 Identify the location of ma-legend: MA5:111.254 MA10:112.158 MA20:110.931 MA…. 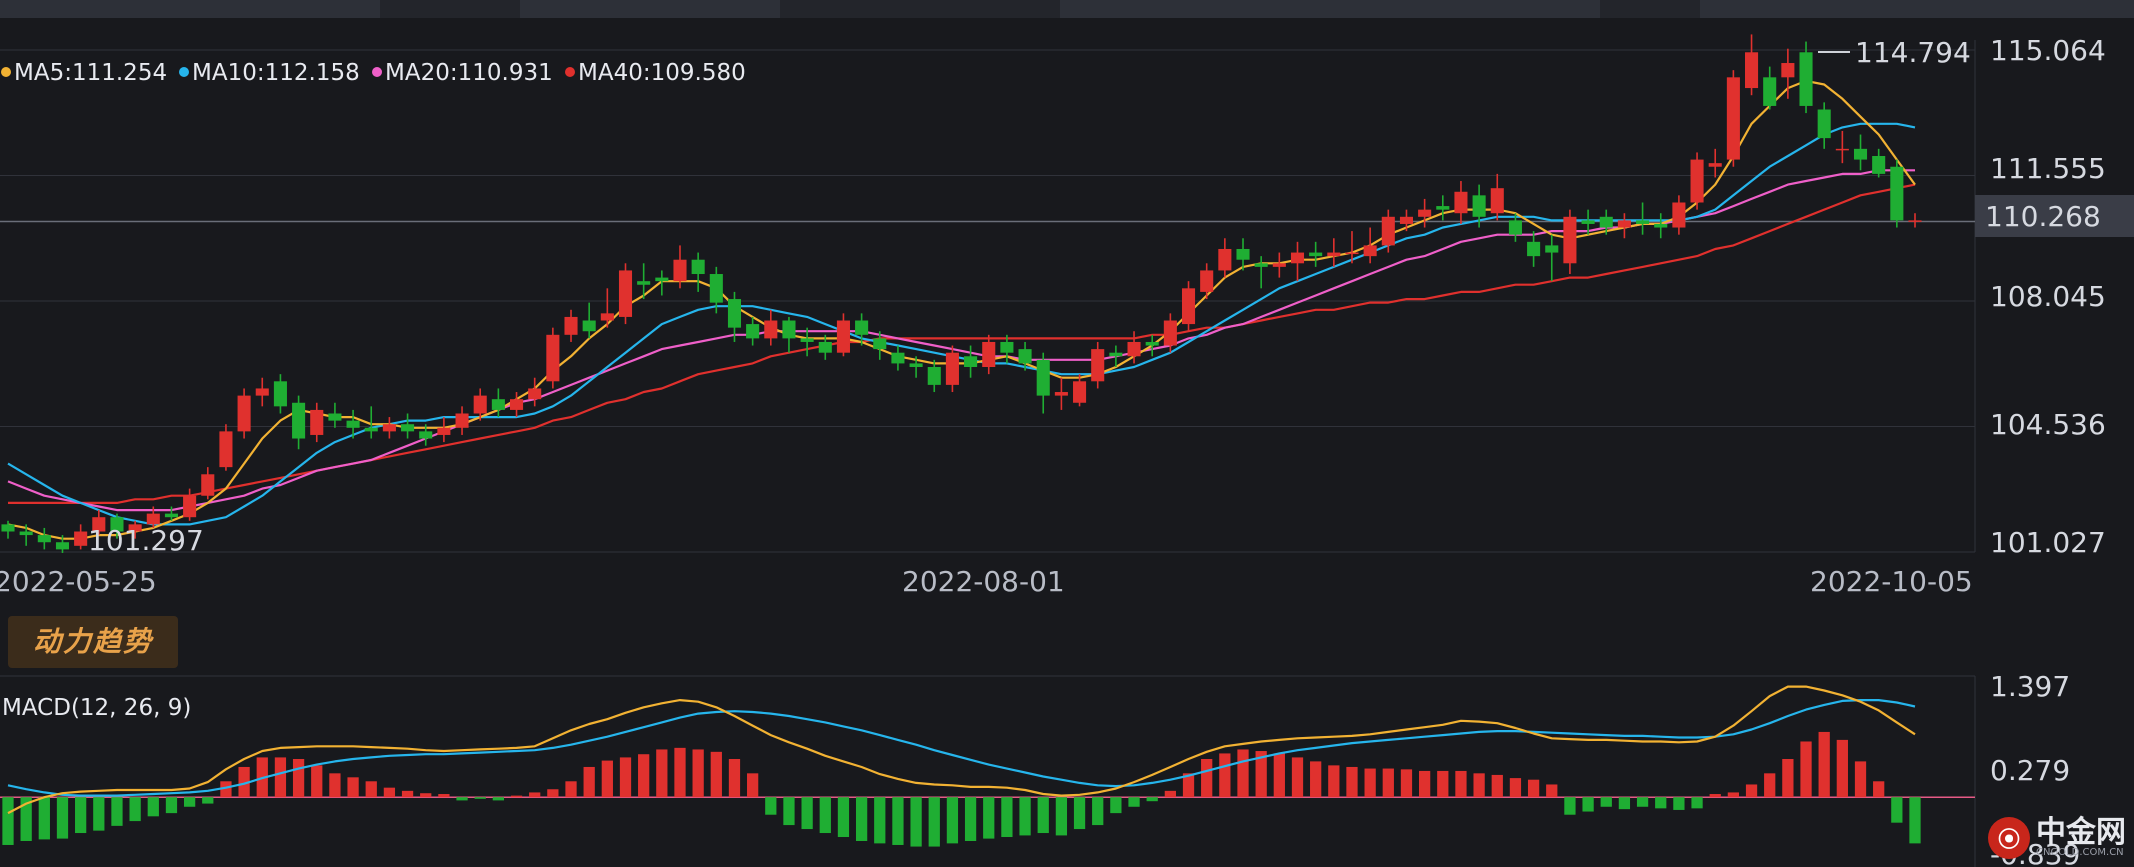
(373, 73).